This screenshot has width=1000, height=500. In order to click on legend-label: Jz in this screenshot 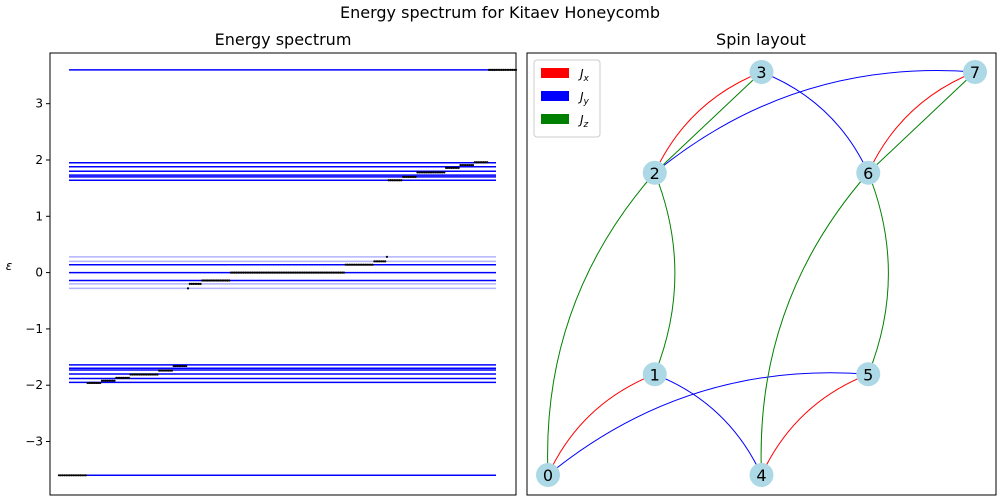, I will do `click(583, 121)`.